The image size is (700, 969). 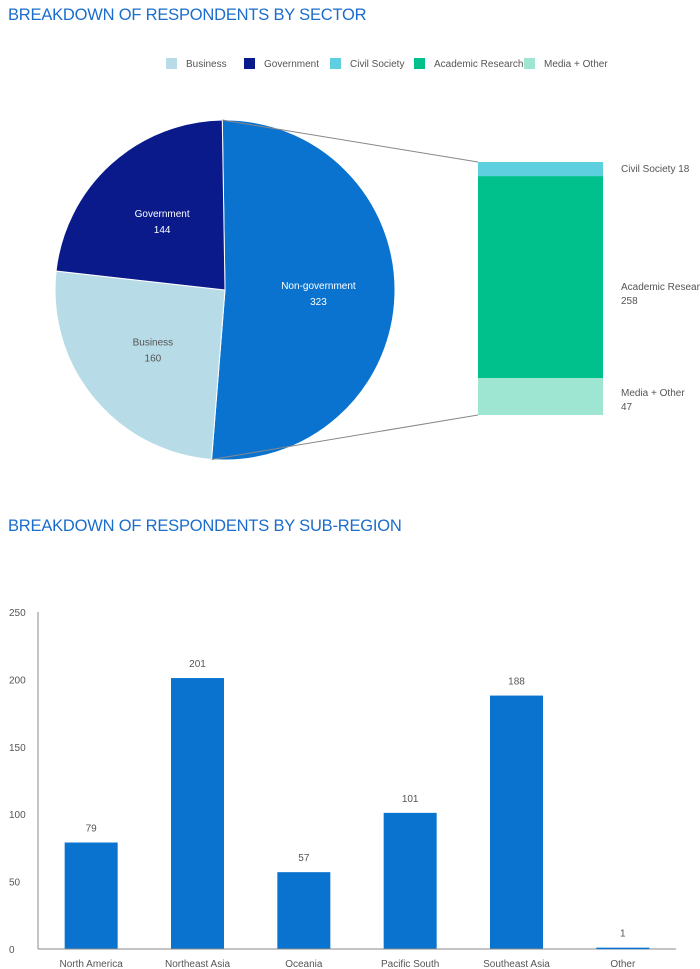 What do you see at coordinates (318, 302) in the screenshot?
I see `pie-value-non-government: 323` at bounding box center [318, 302].